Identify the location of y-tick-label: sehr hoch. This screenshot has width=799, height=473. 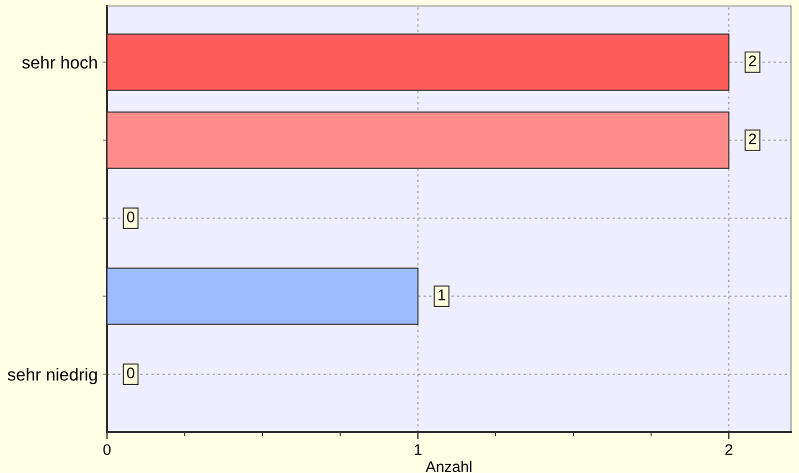
(59, 62).